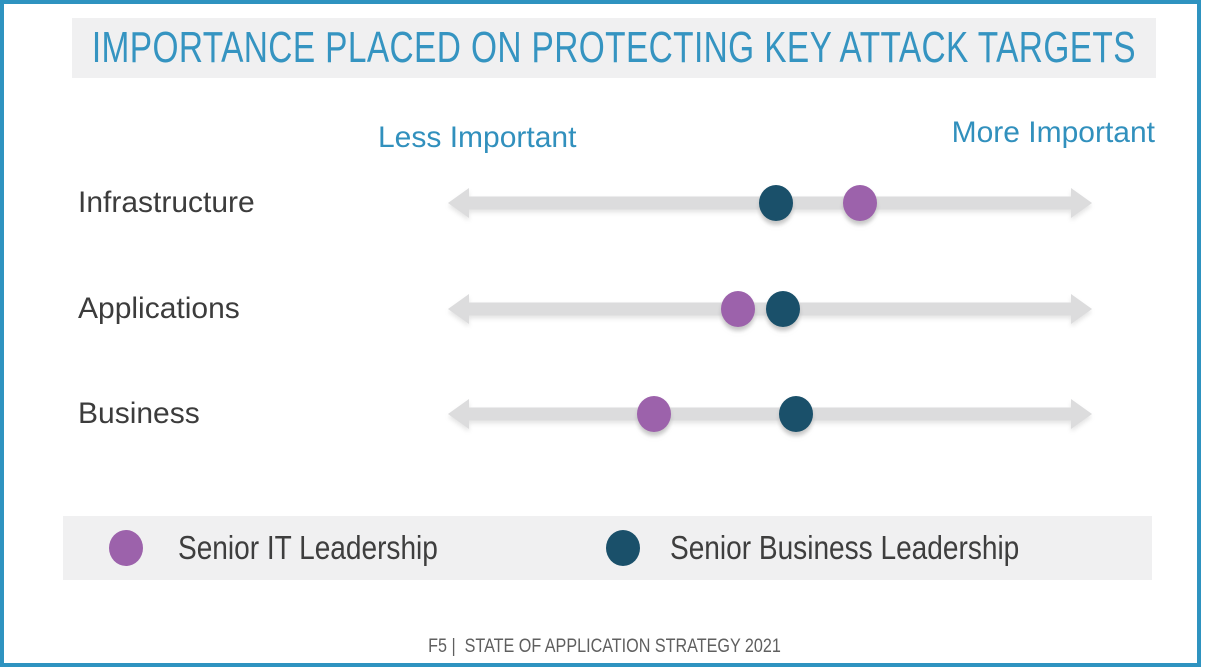  I want to click on scale-track, so click(770, 414).